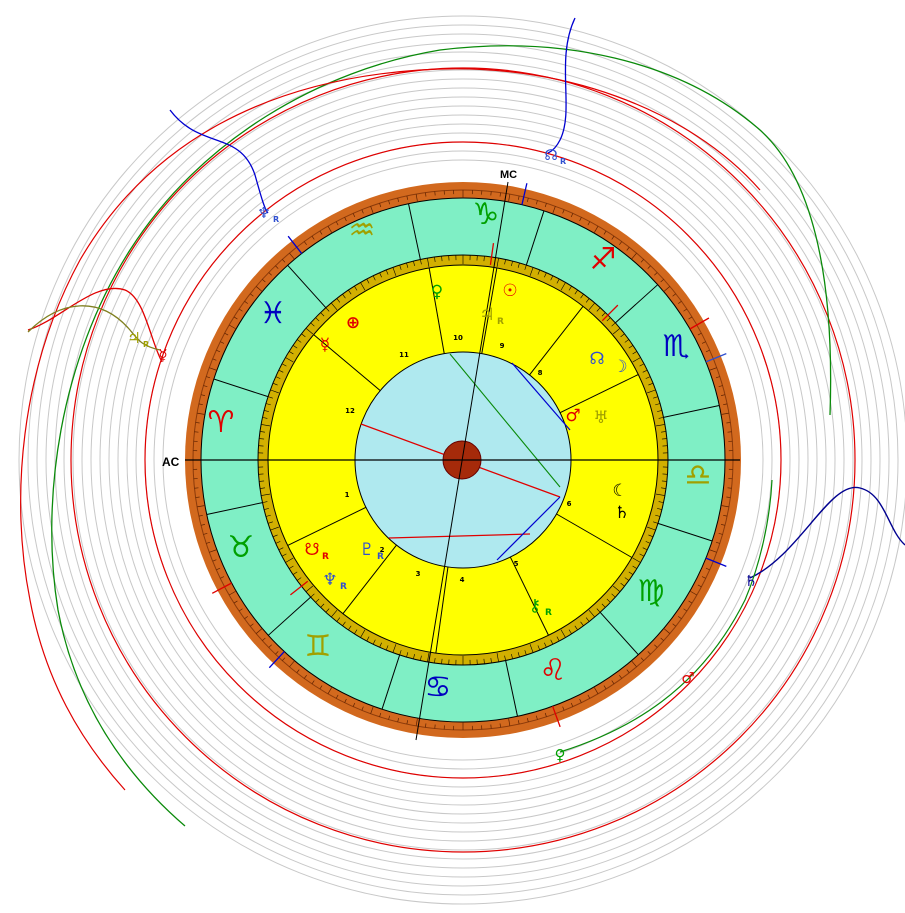  What do you see at coordinates (600, 418) in the screenshot?
I see `planet-uranus-icon: ♅` at bounding box center [600, 418].